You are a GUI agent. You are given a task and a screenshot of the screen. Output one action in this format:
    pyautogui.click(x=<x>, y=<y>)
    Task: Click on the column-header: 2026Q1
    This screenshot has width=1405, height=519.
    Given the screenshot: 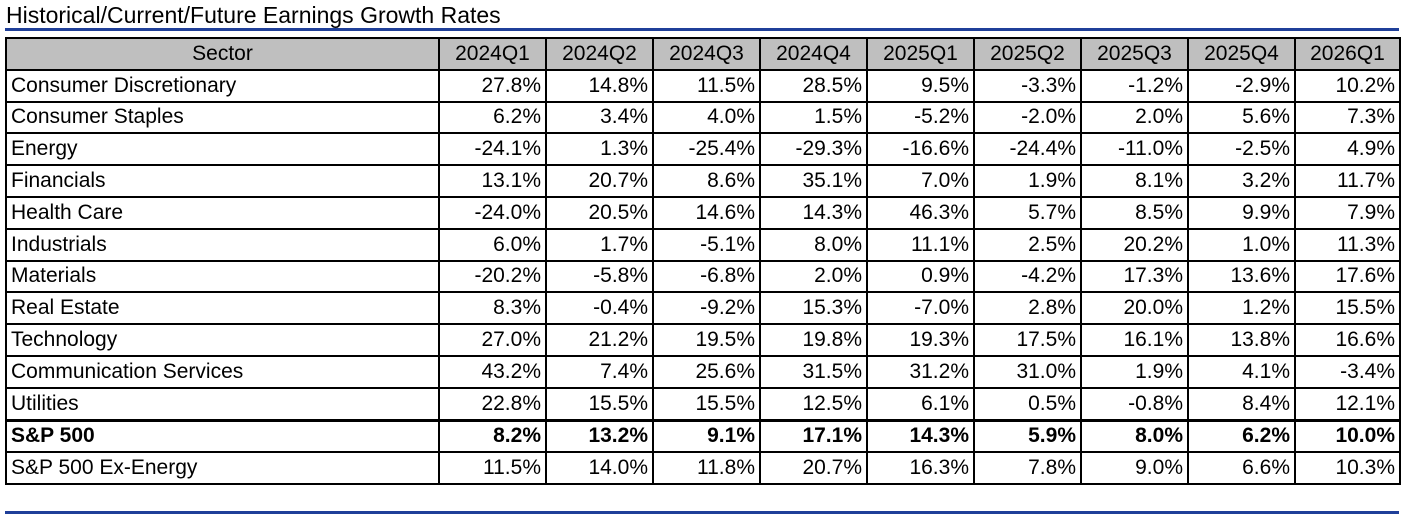 What is the action you would take?
    pyautogui.click(x=1347, y=54)
    